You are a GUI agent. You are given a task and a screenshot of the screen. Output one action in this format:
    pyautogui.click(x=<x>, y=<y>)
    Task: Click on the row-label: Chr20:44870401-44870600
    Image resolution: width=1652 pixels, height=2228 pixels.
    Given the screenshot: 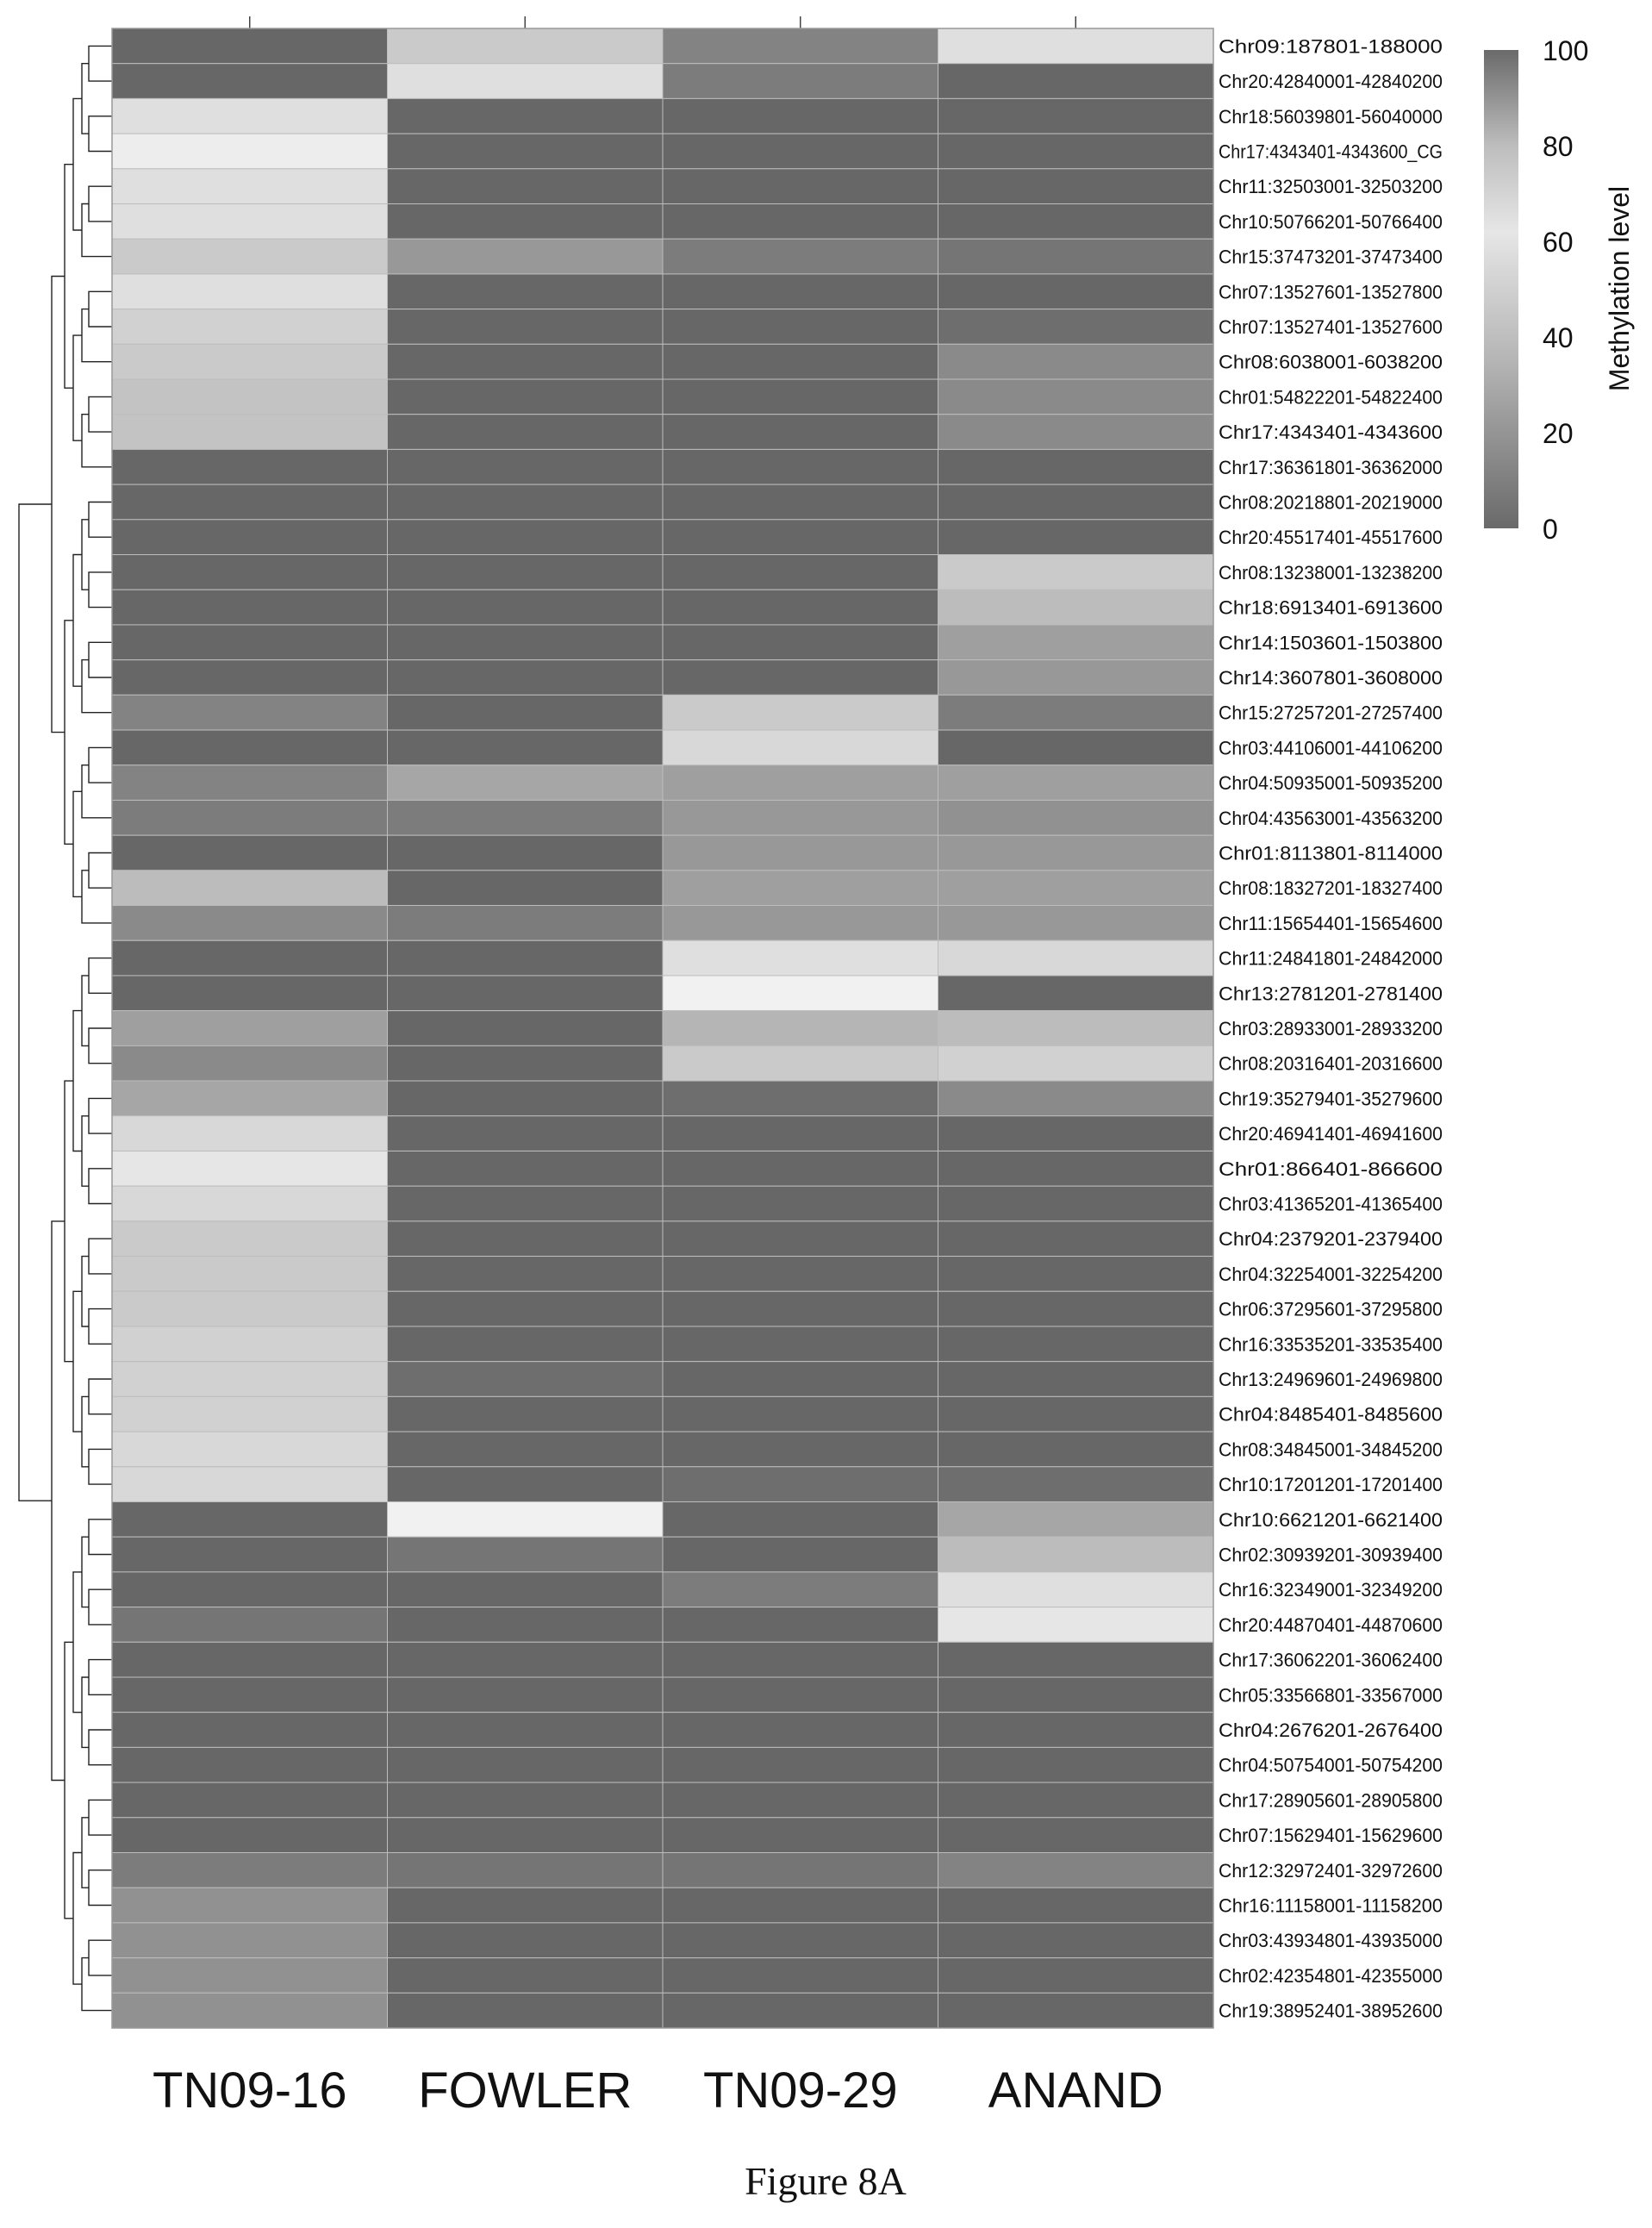 What is the action you would take?
    pyautogui.click(x=1331, y=1625)
    